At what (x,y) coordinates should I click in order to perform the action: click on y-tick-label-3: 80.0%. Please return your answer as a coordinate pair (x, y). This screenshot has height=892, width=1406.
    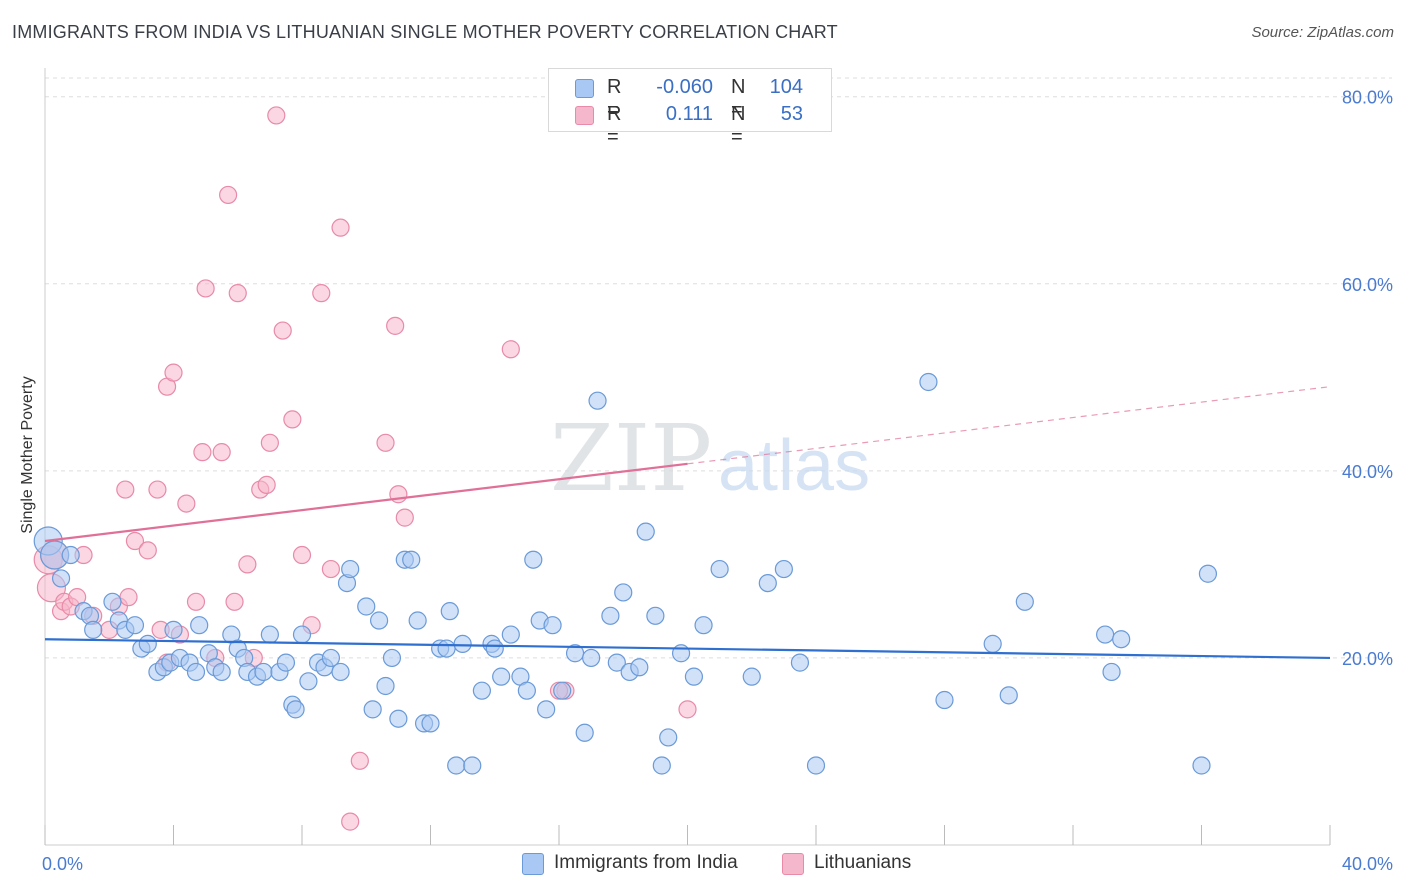
    Looking at the image, I should click on (1367, 98).